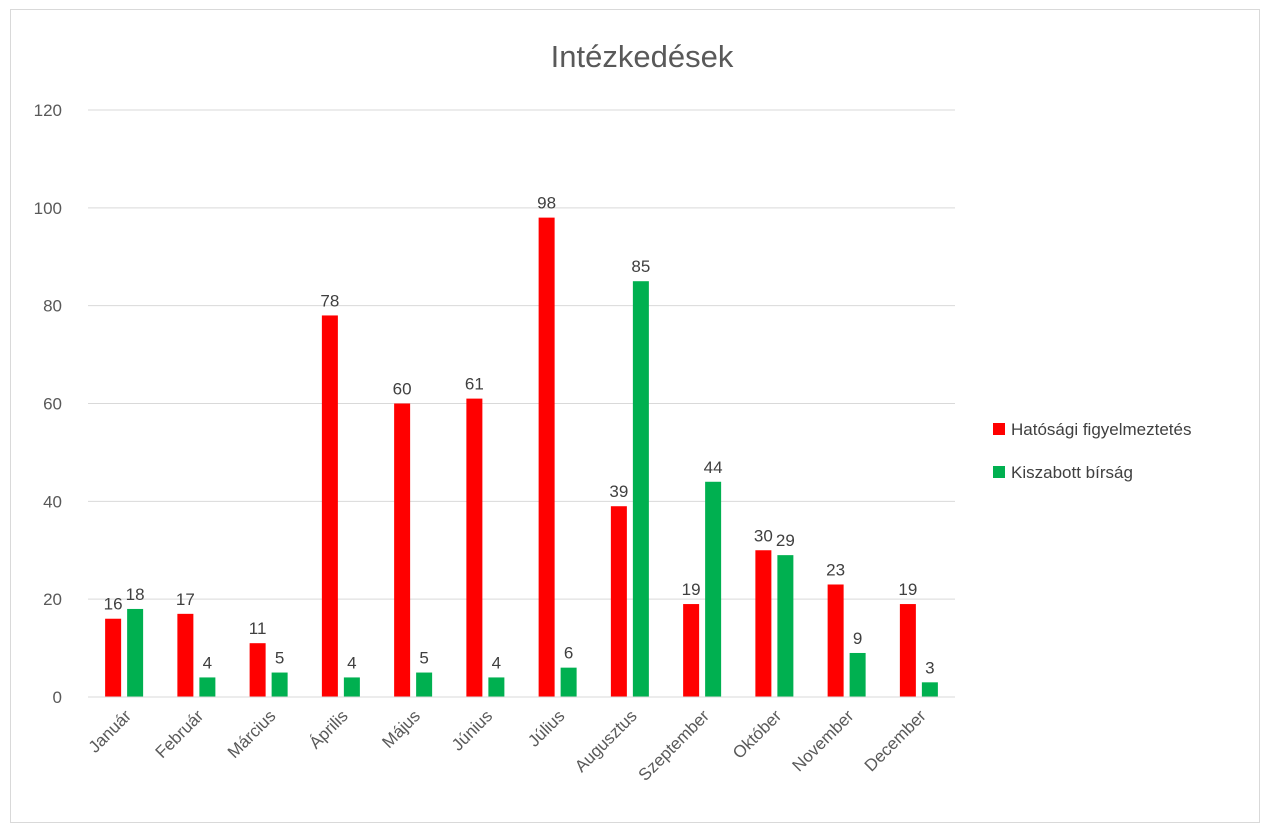 The image size is (1262, 825). Describe the element at coordinates (785, 540) in the screenshot. I see `data-label: 29` at that location.